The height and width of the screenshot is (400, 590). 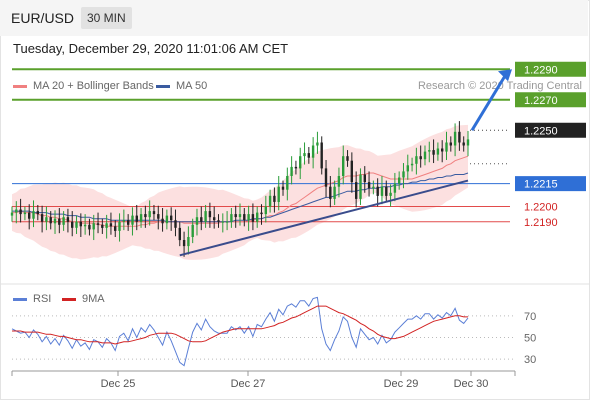 I want to click on ma50-swatch, so click(x=163, y=86).